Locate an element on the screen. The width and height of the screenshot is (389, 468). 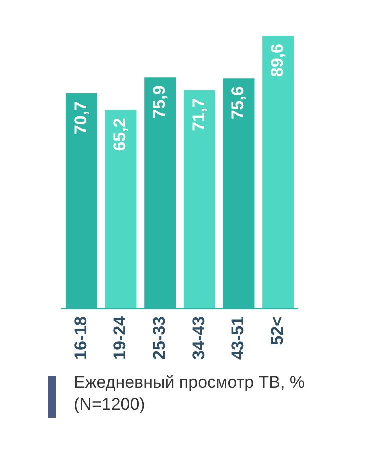
data-label: 75,9 is located at coordinates (160, 102).